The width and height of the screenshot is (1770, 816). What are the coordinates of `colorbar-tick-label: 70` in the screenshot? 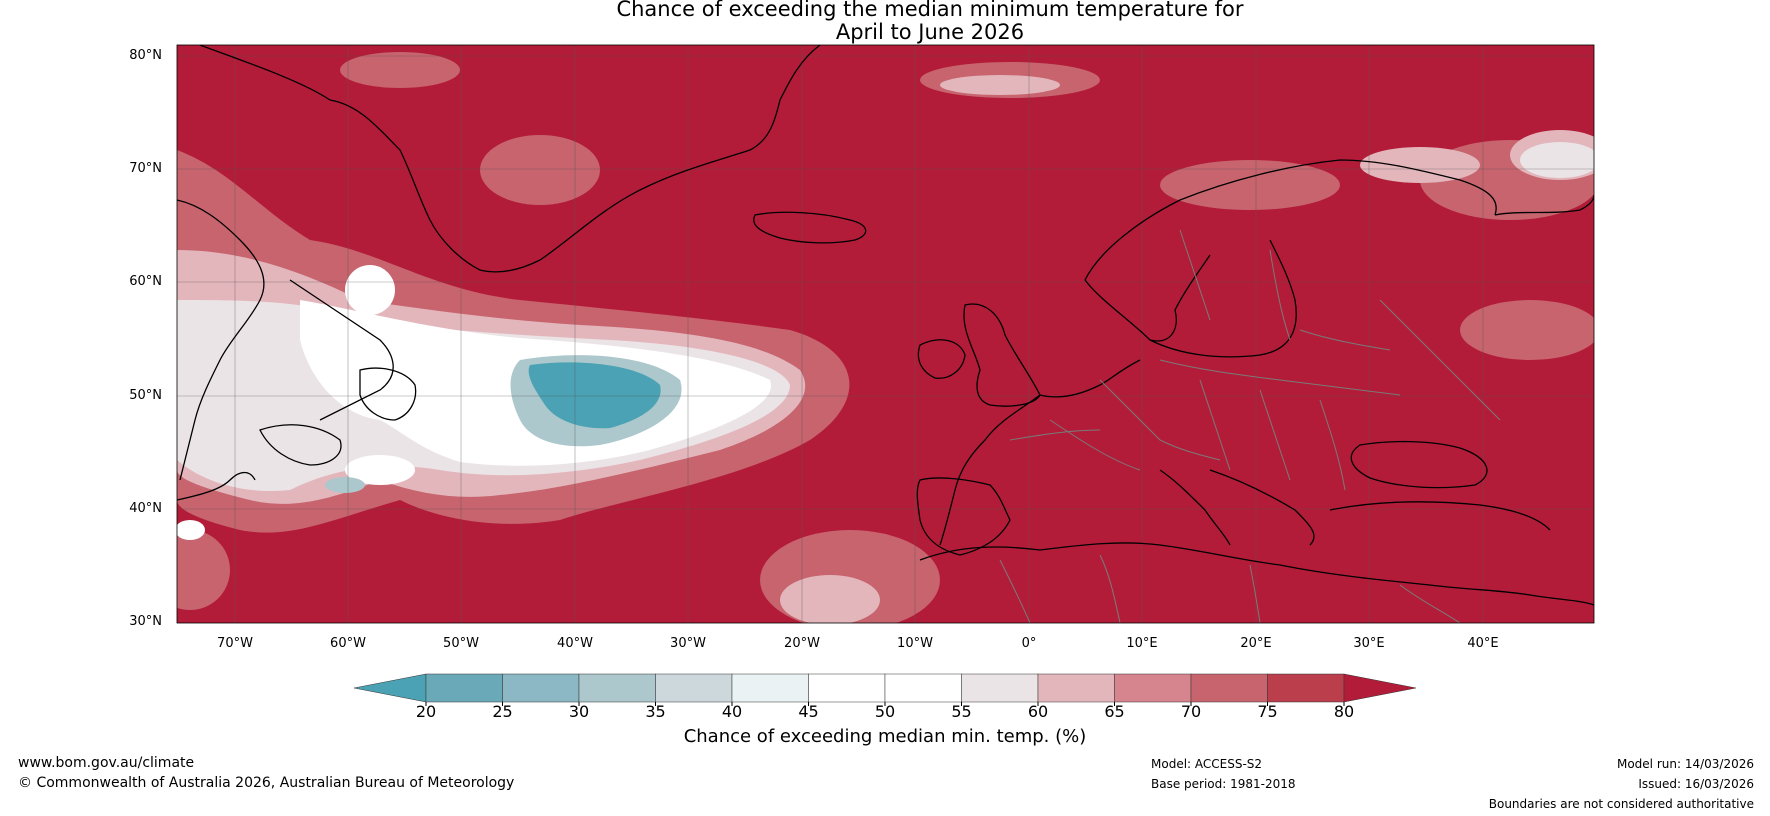 It's located at (1191, 711).